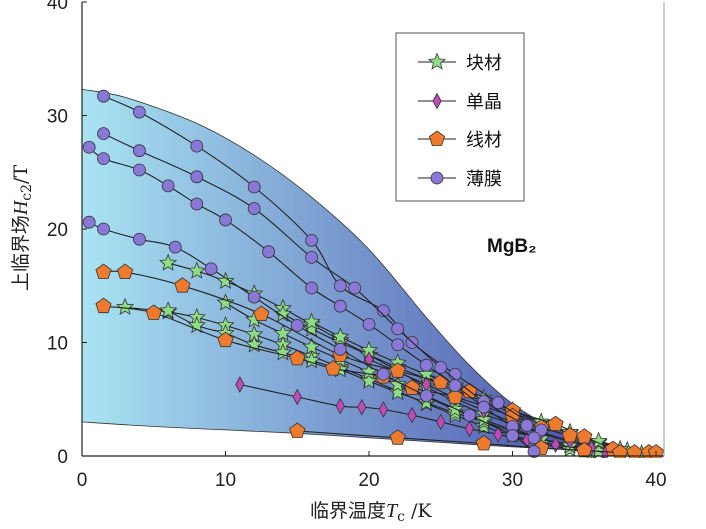  What do you see at coordinates (484, 63) in the screenshot?
I see `legend-label-bulk: 块材` at bounding box center [484, 63].